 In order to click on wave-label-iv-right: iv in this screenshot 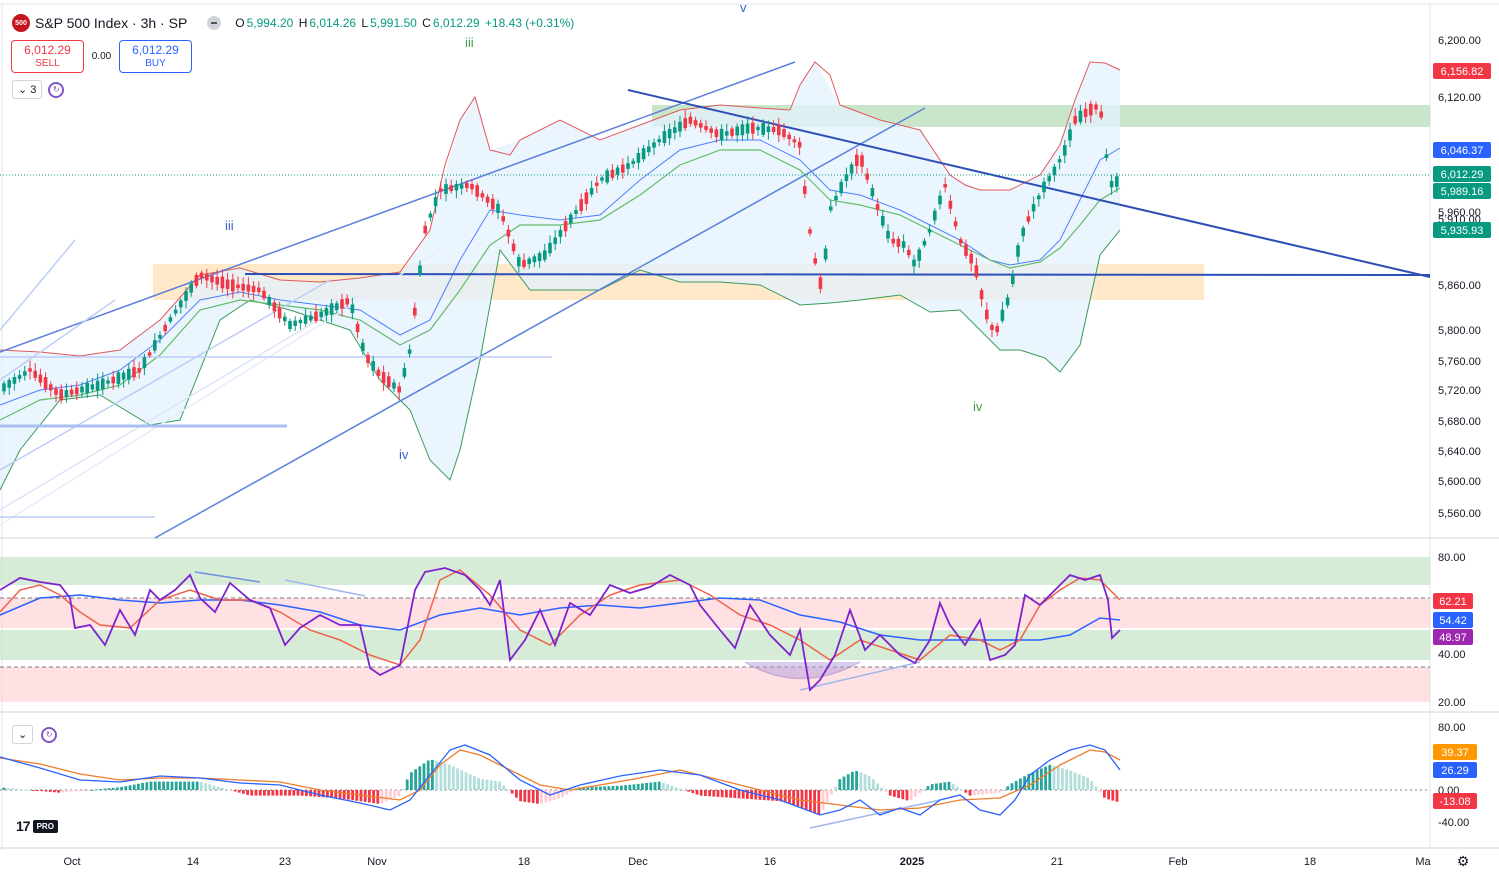, I will do `click(978, 406)`.